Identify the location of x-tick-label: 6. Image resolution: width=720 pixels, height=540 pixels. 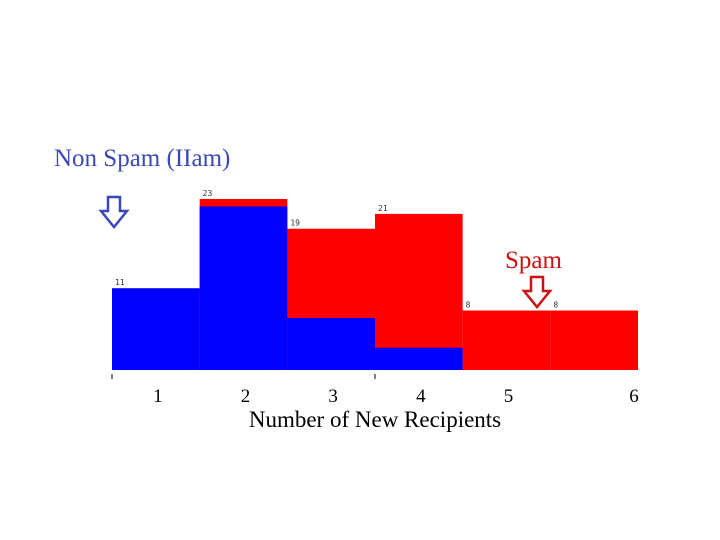
(634, 396).